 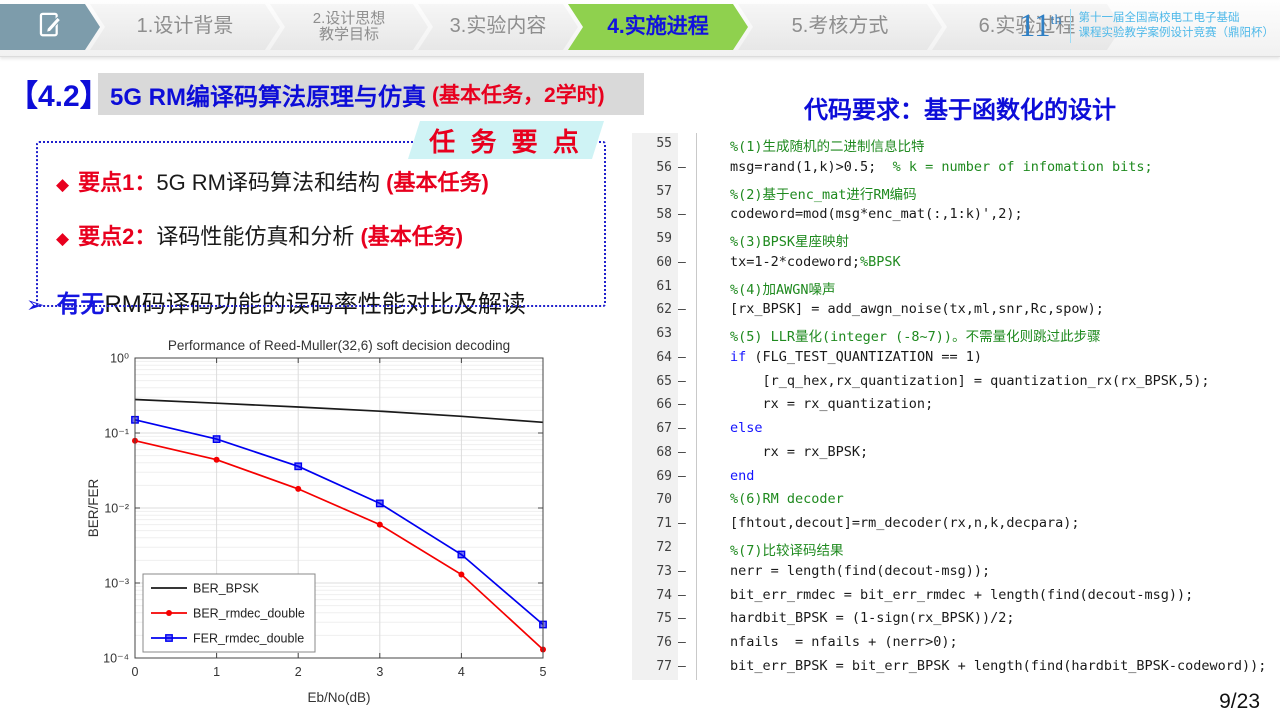 I want to click on line-number: 67, so click(x=664, y=429).